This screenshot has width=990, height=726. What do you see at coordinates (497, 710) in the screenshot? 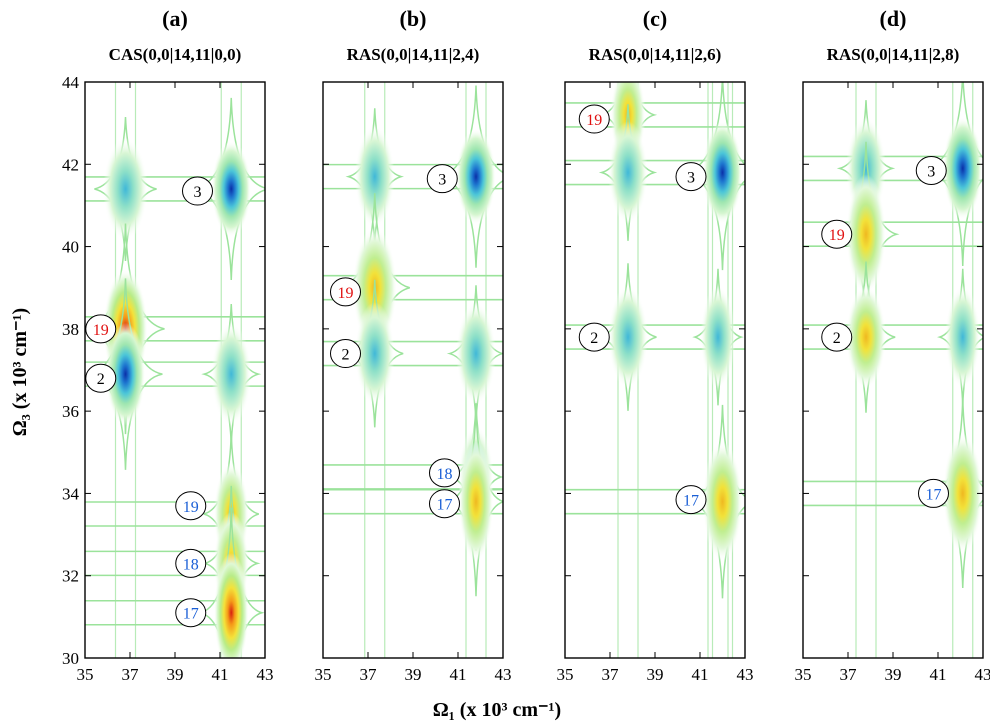
I see `x-axis-label: Ω₁ (x 10³ cm⁻¹)` at bounding box center [497, 710].